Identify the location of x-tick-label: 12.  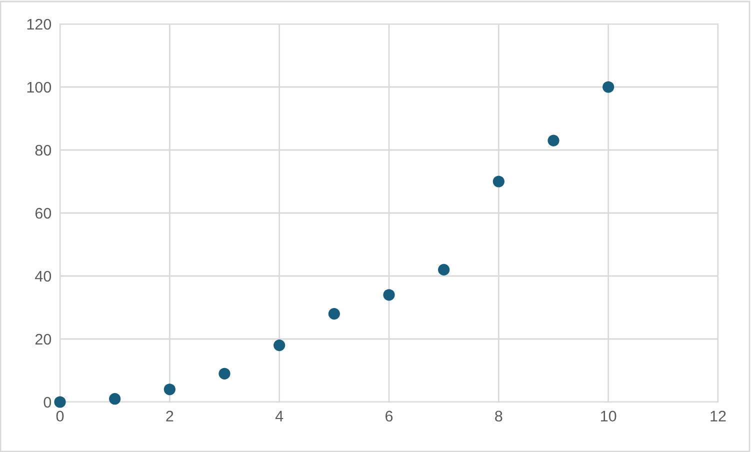
(718, 416).